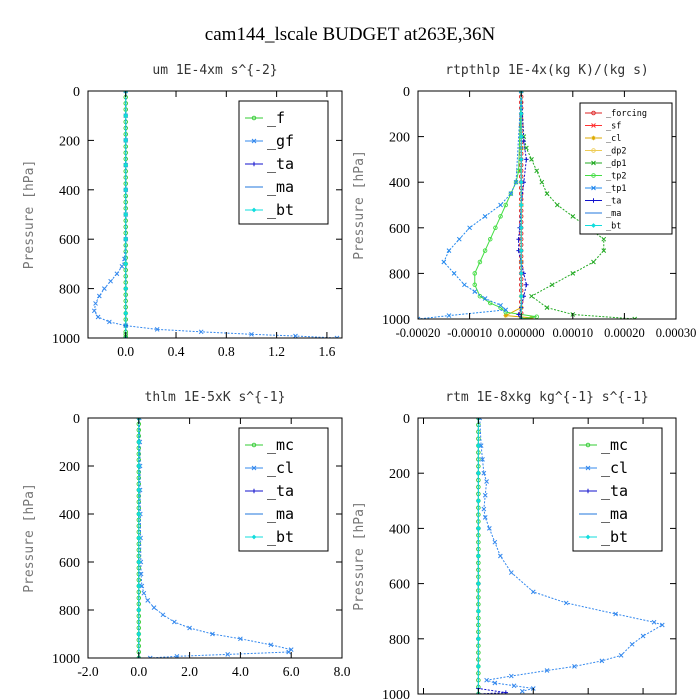 This screenshot has height=700, width=700. I want to click on chart-title: rtpthlp 1E-4x(kg K)/(kg s), so click(547, 70).